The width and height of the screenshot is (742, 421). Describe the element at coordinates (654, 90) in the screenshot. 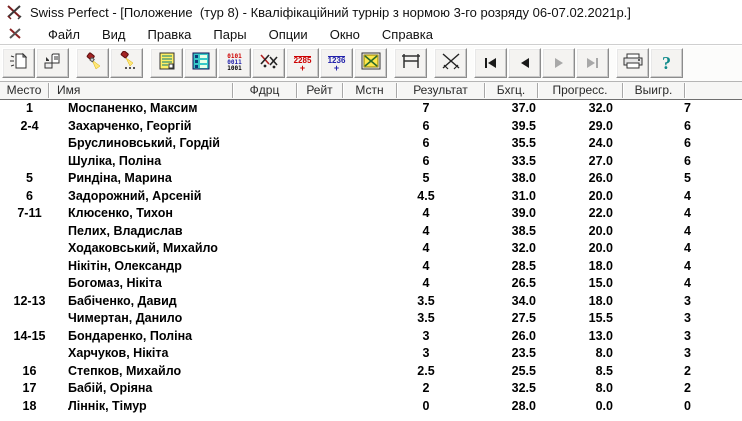

I see `column-header-8: Выигр.` at that location.